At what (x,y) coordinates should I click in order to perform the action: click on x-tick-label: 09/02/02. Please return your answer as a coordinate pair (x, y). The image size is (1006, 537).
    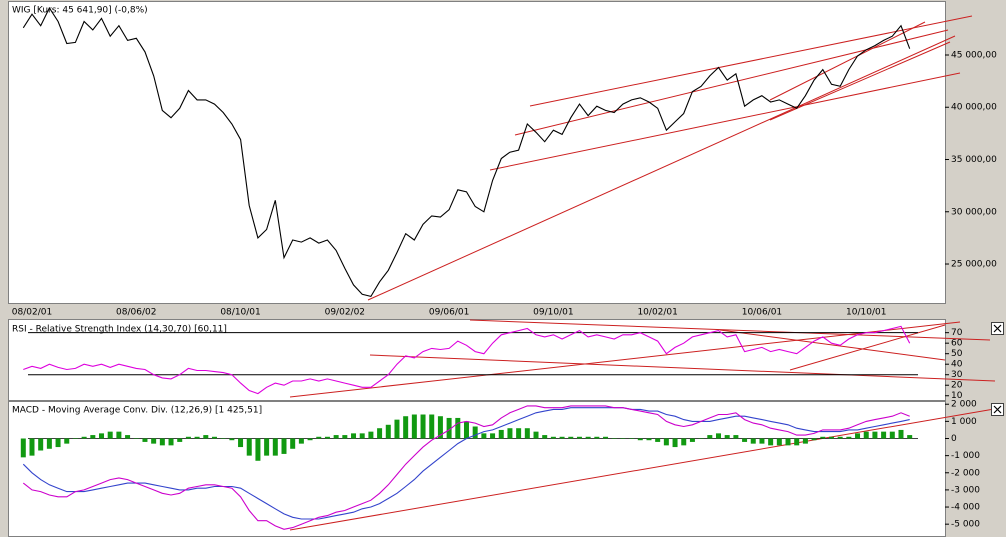
    Looking at the image, I should click on (345, 313).